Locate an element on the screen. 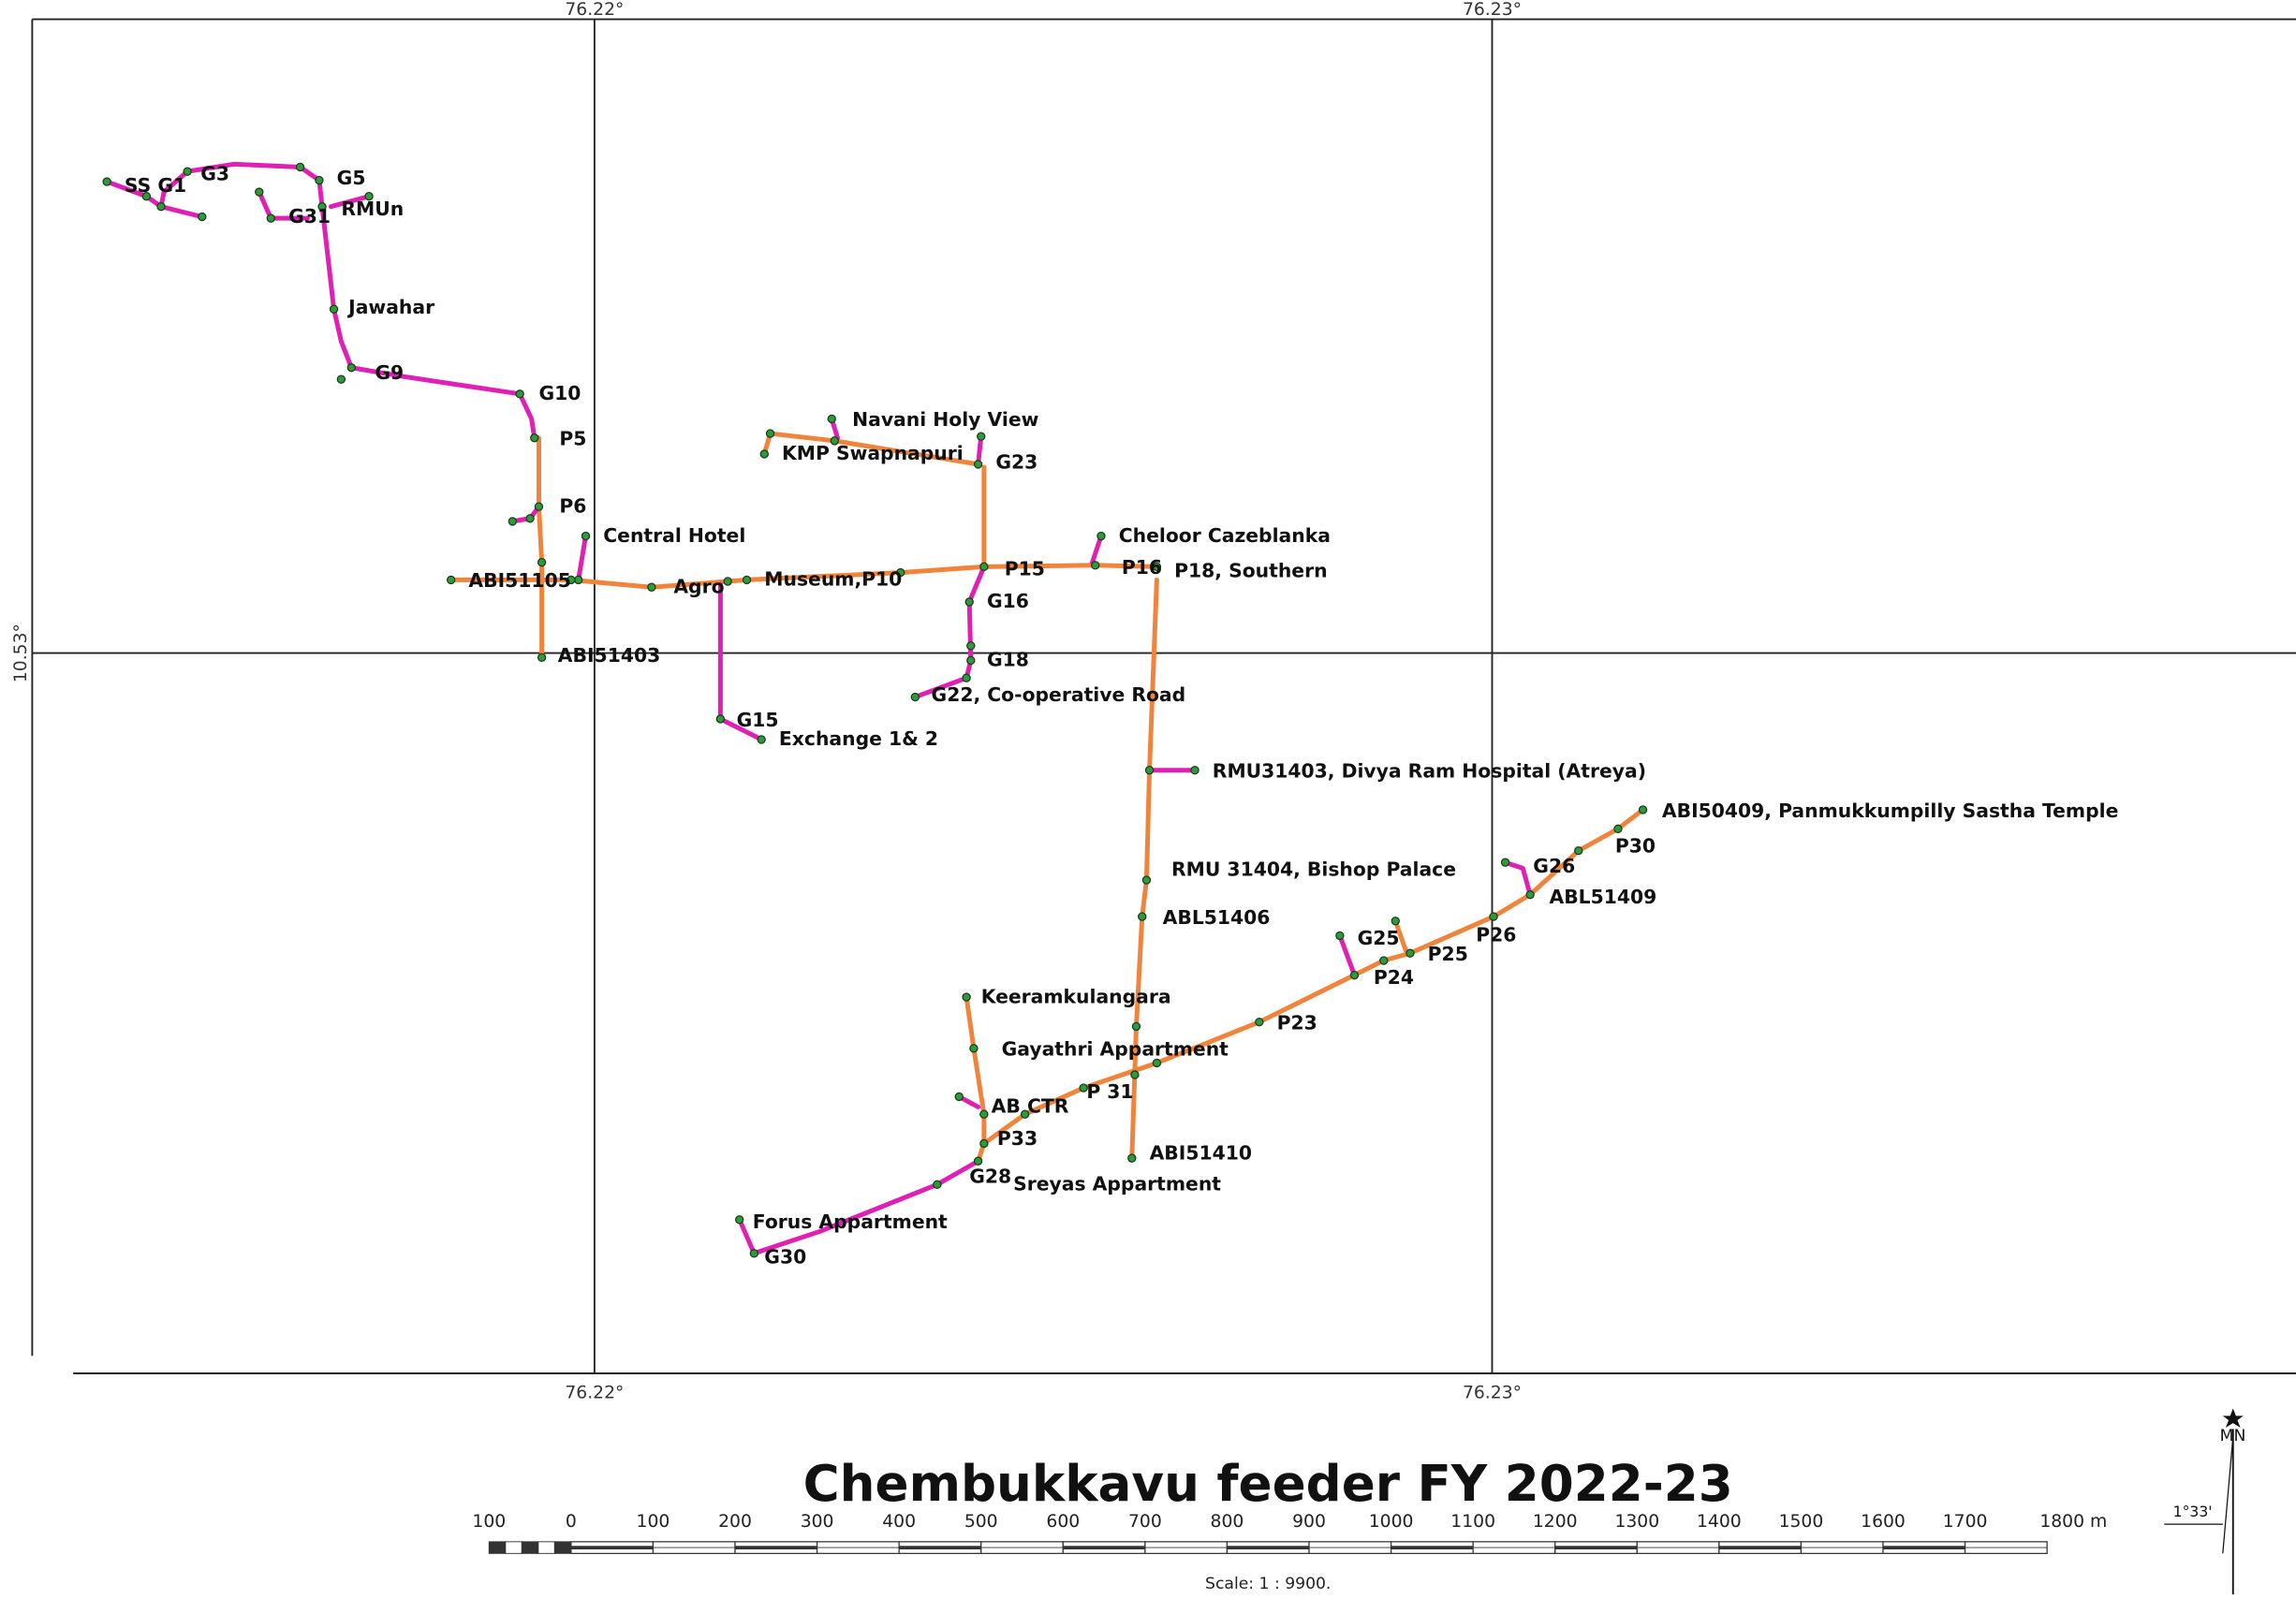 This screenshot has width=2296, height=1599. node-label: P6 is located at coordinates (572, 507).